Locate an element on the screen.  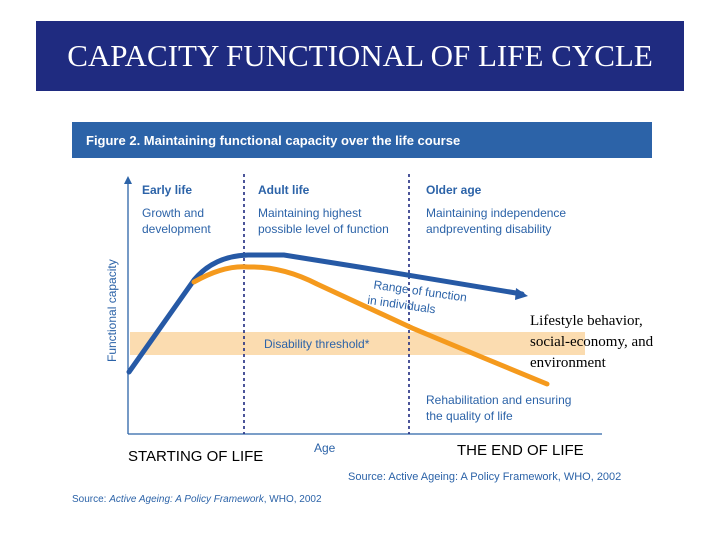
end-of-life-label: THE END OF LIFE is located at coordinates (520, 450).